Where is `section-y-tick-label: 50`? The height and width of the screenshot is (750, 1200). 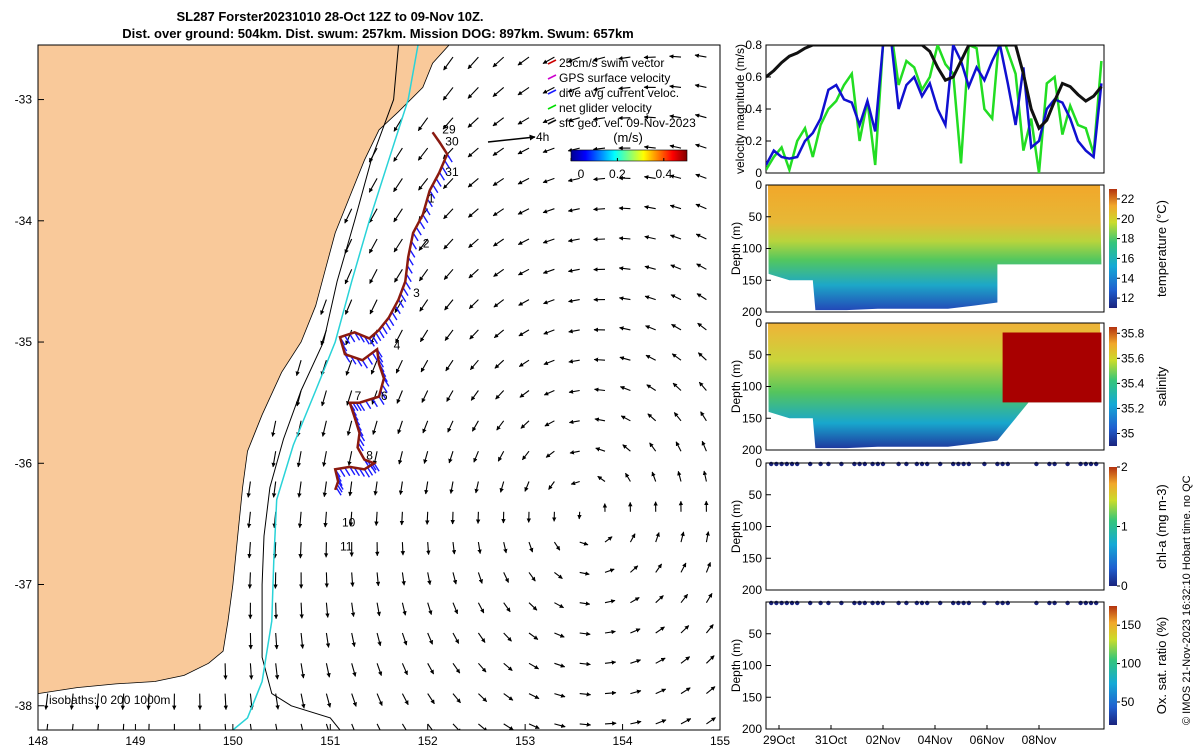
section-y-tick-label: 50 is located at coordinates (756, 355).